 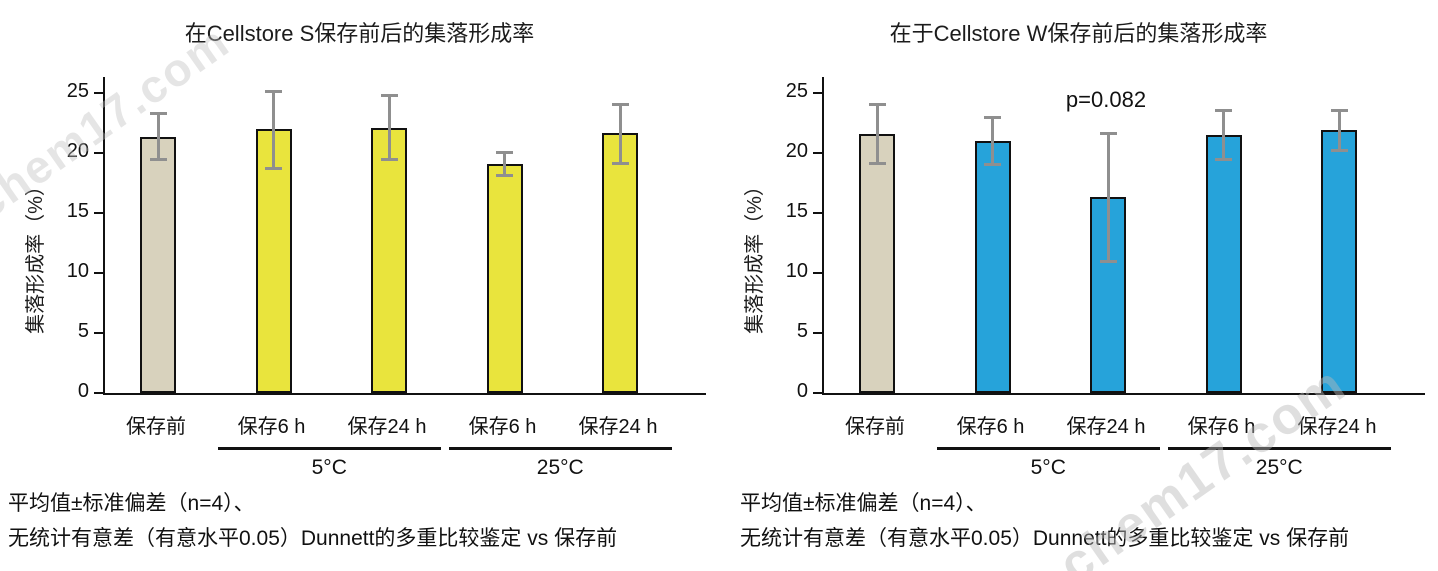 What do you see at coordinates (1106, 99) in the screenshot?
I see `annotation-p-value: p=0.082` at bounding box center [1106, 99].